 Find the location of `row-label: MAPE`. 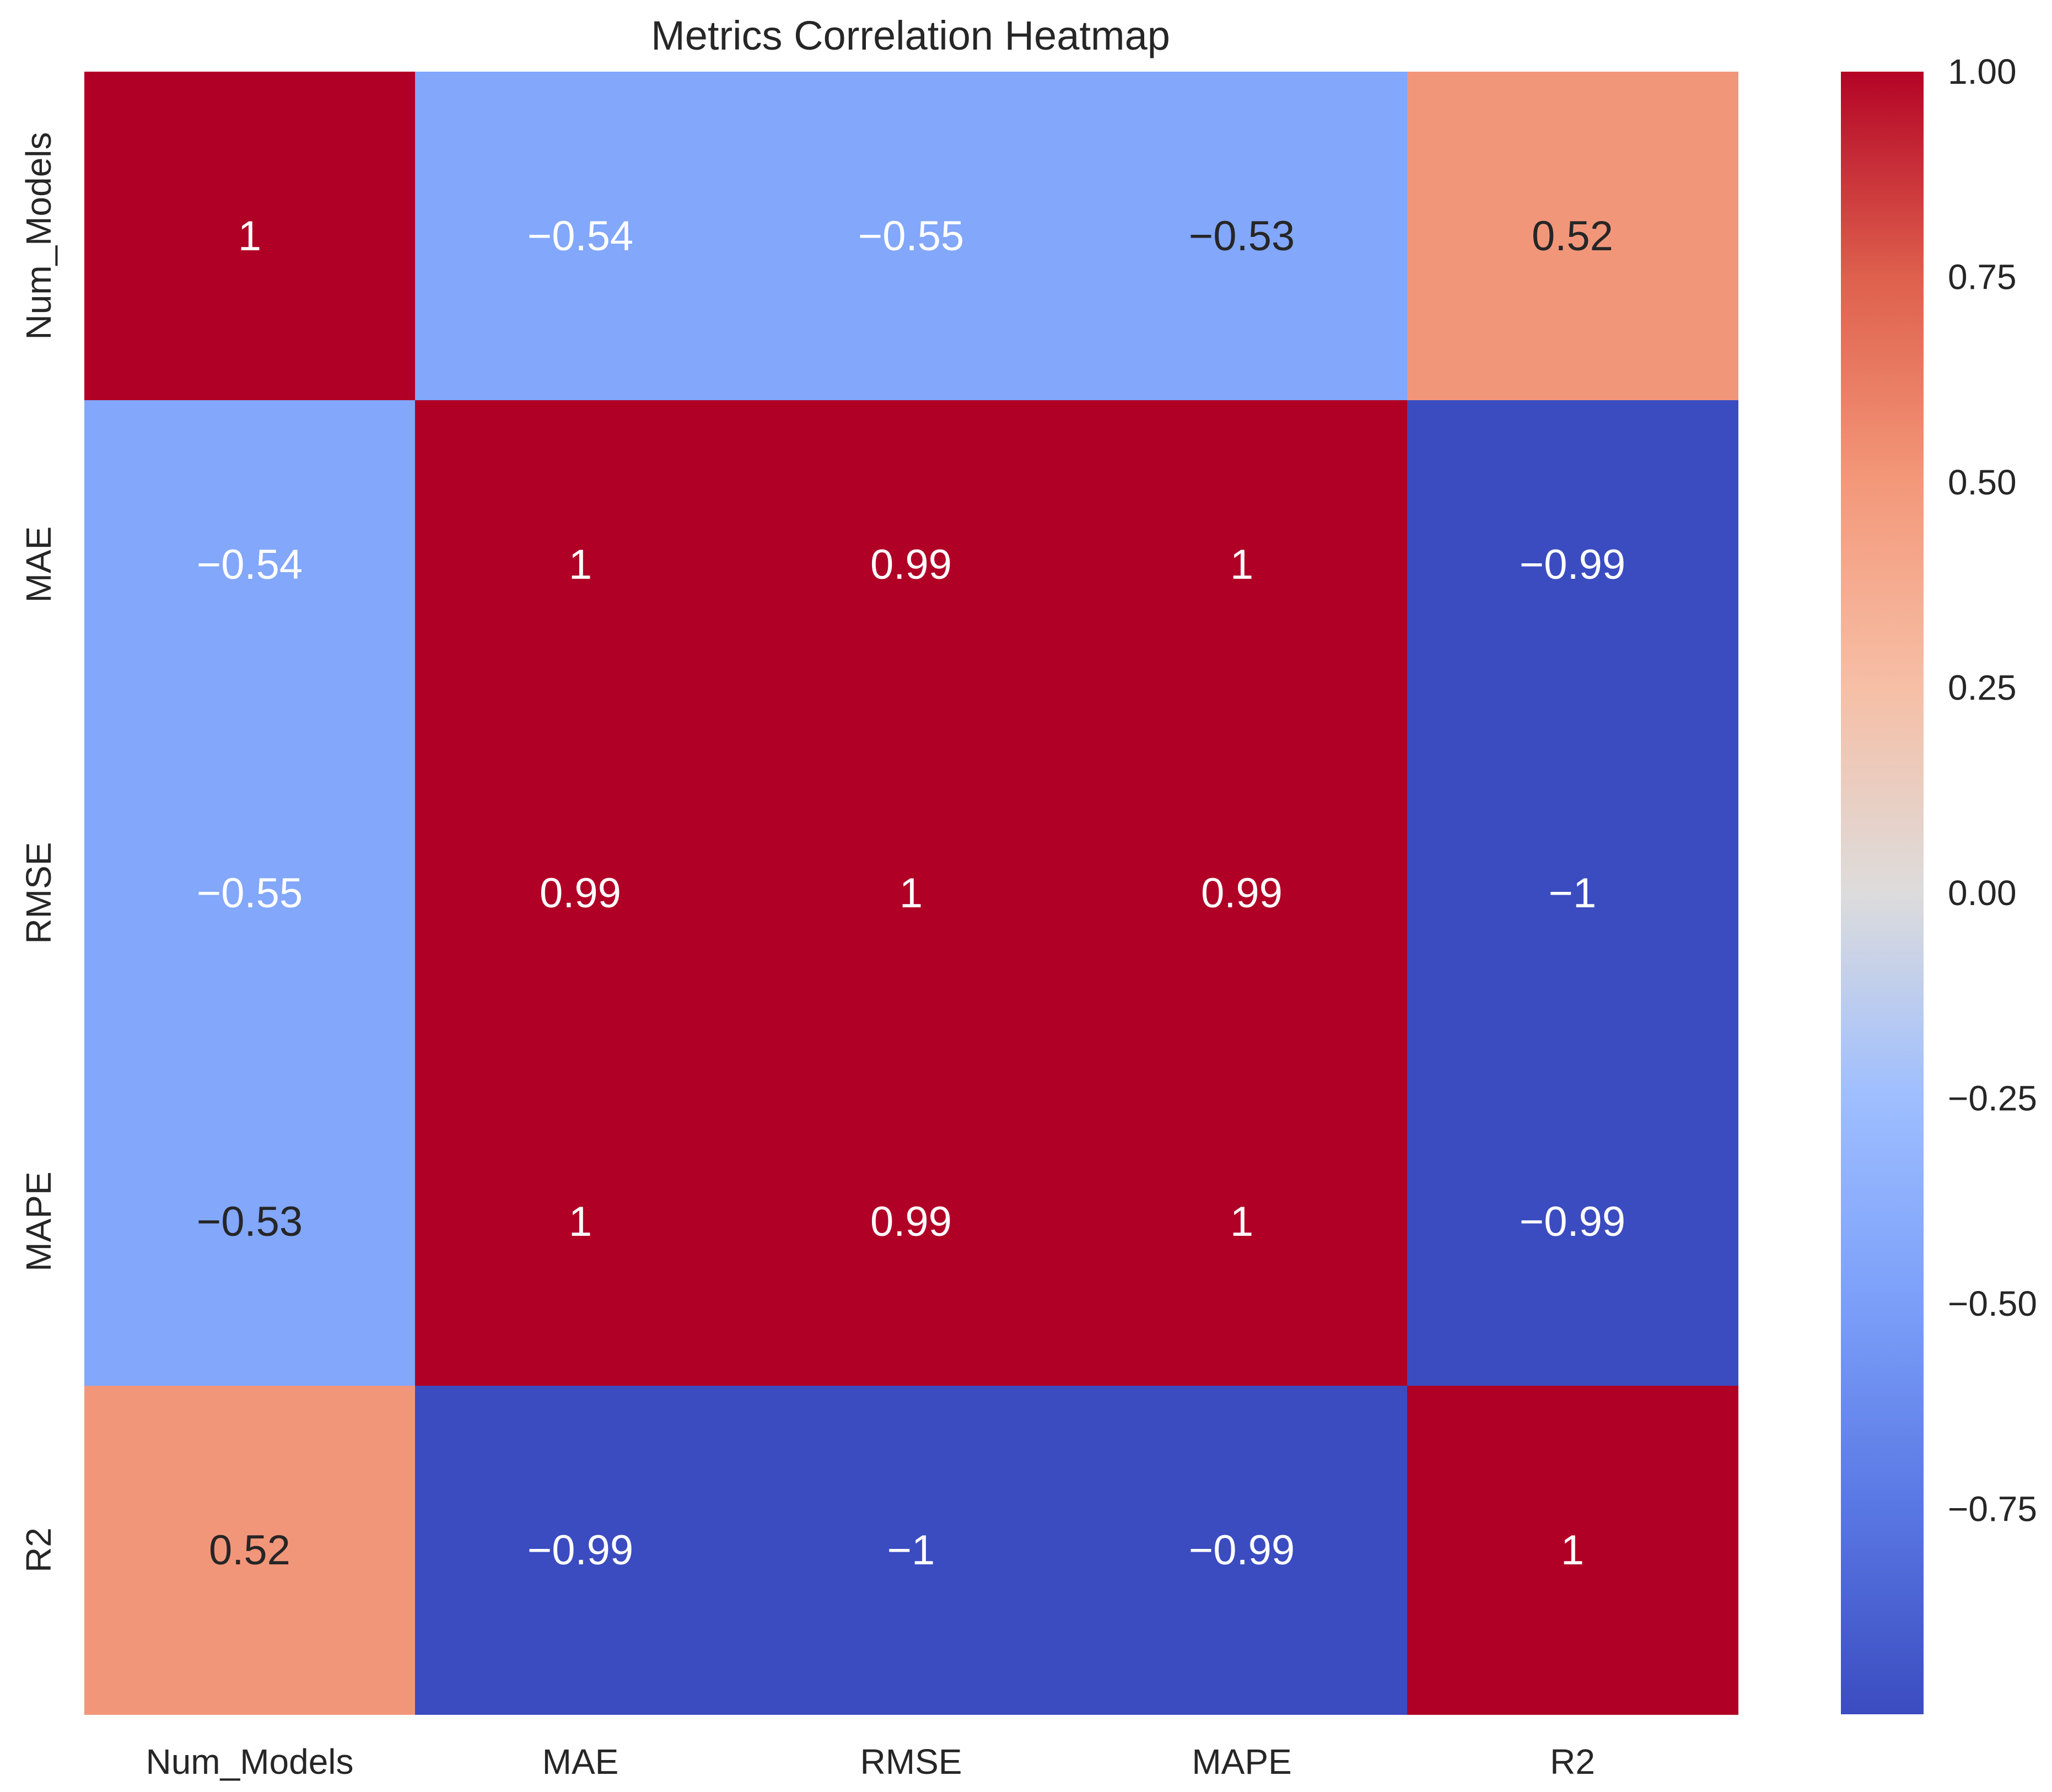

row-label: MAPE is located at coordinates (38, 1221).